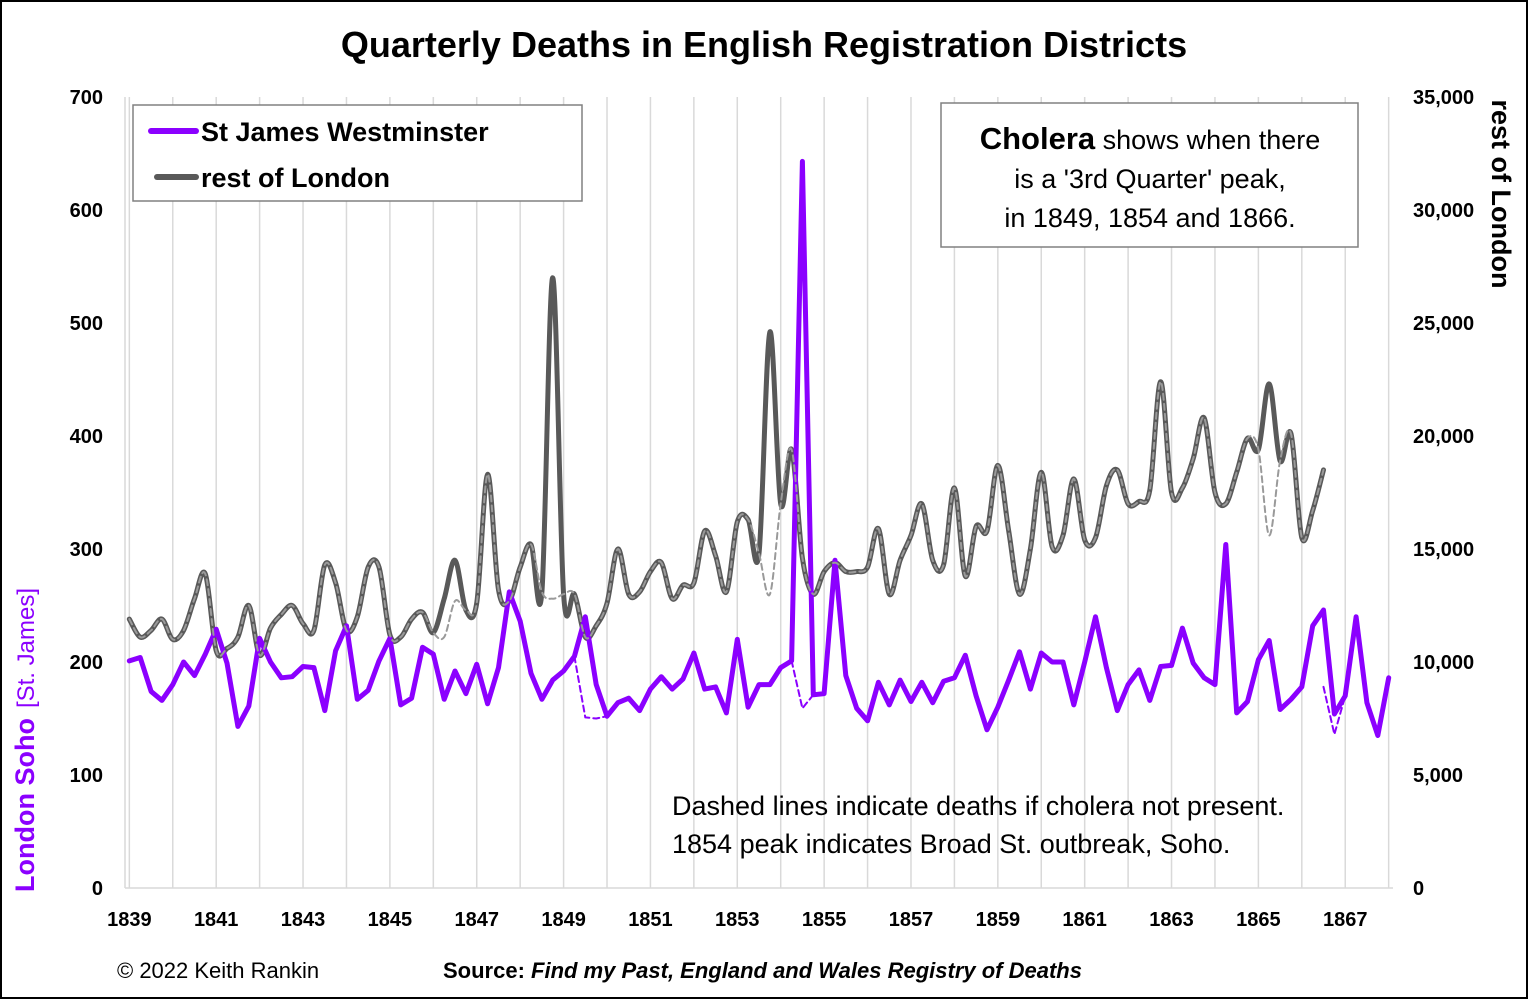 The image size is (1528, 999). Describe the element at coordinates (86, 98) in the screenshot. I see `y-tick-left-700: 700` at that location.